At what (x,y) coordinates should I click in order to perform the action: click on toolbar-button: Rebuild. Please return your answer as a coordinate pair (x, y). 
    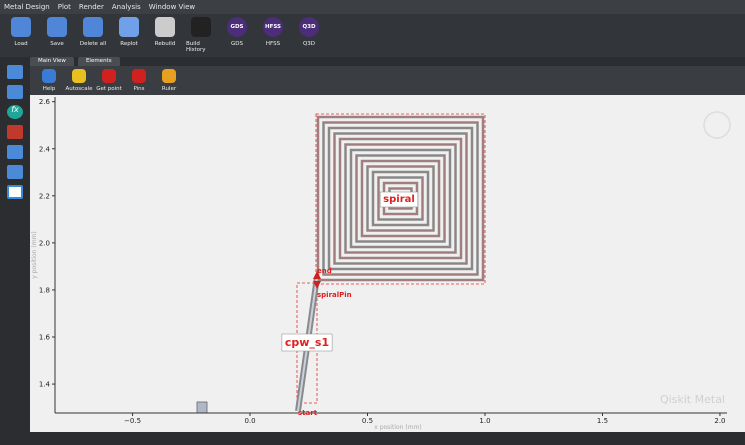
    Looking at the image, I should click on (165, 35).